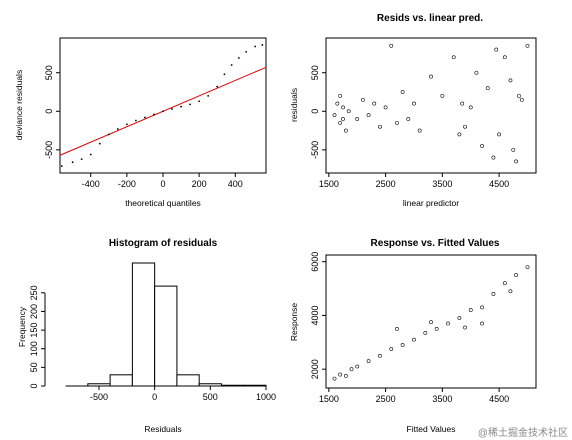 Image resolution: width=572 pixels, height=440 pixels. Describe the element at coordinates (34, 367) in the screenshot. I see `histogram-y-tick-label: 50` at that location.